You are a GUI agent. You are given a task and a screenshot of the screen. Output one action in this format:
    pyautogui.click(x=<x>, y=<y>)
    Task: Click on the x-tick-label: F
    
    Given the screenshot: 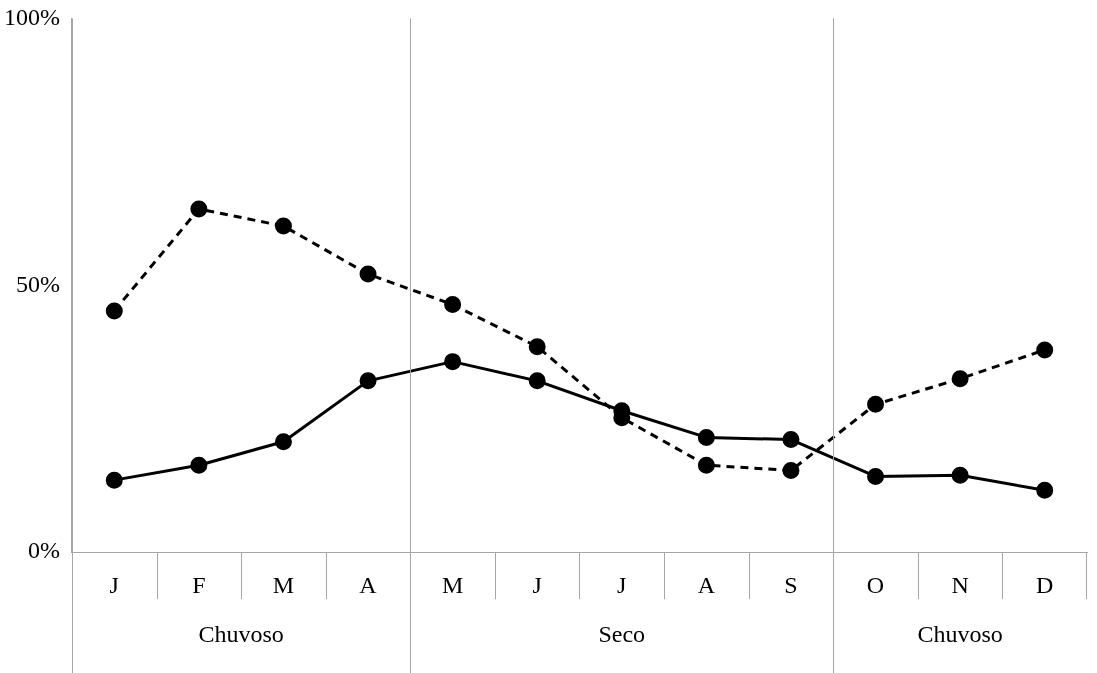 What is the action you would take?
    pyautogui.click(x=199, y=584)
    